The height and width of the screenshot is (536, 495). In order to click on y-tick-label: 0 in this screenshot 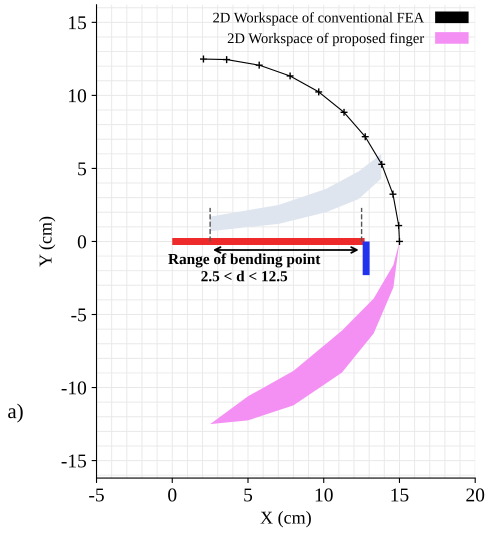, I will do `click(82, 241)`.